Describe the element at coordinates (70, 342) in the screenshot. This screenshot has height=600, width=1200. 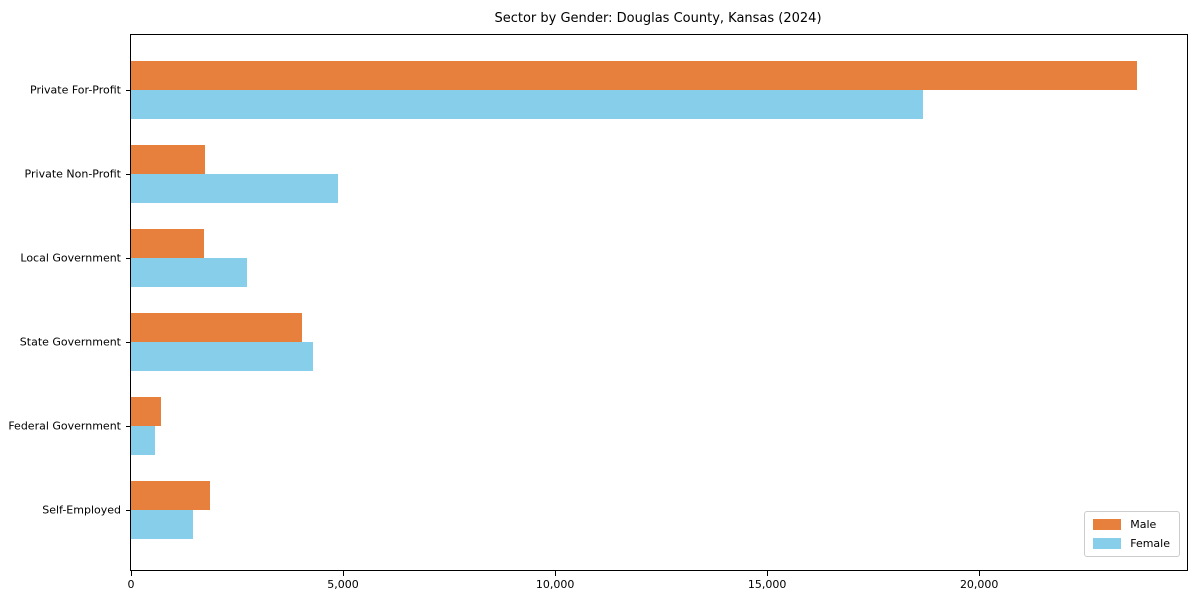
I see `y-axis-label: State Government` at that location.